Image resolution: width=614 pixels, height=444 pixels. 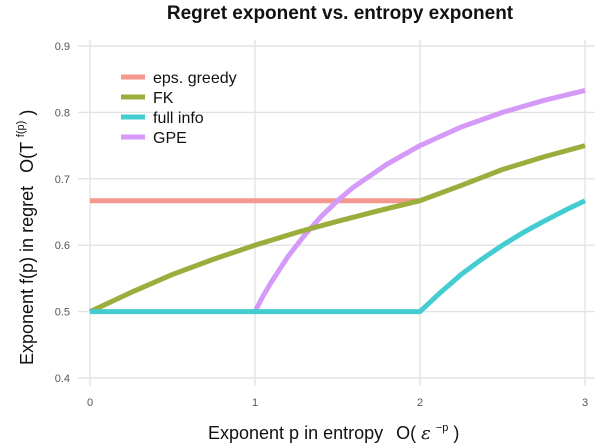 What do you see at coordinates (27, 157) in the screenshot?
I see `y-axis-label-math-base: O(T` at bounding box center [27, 157].